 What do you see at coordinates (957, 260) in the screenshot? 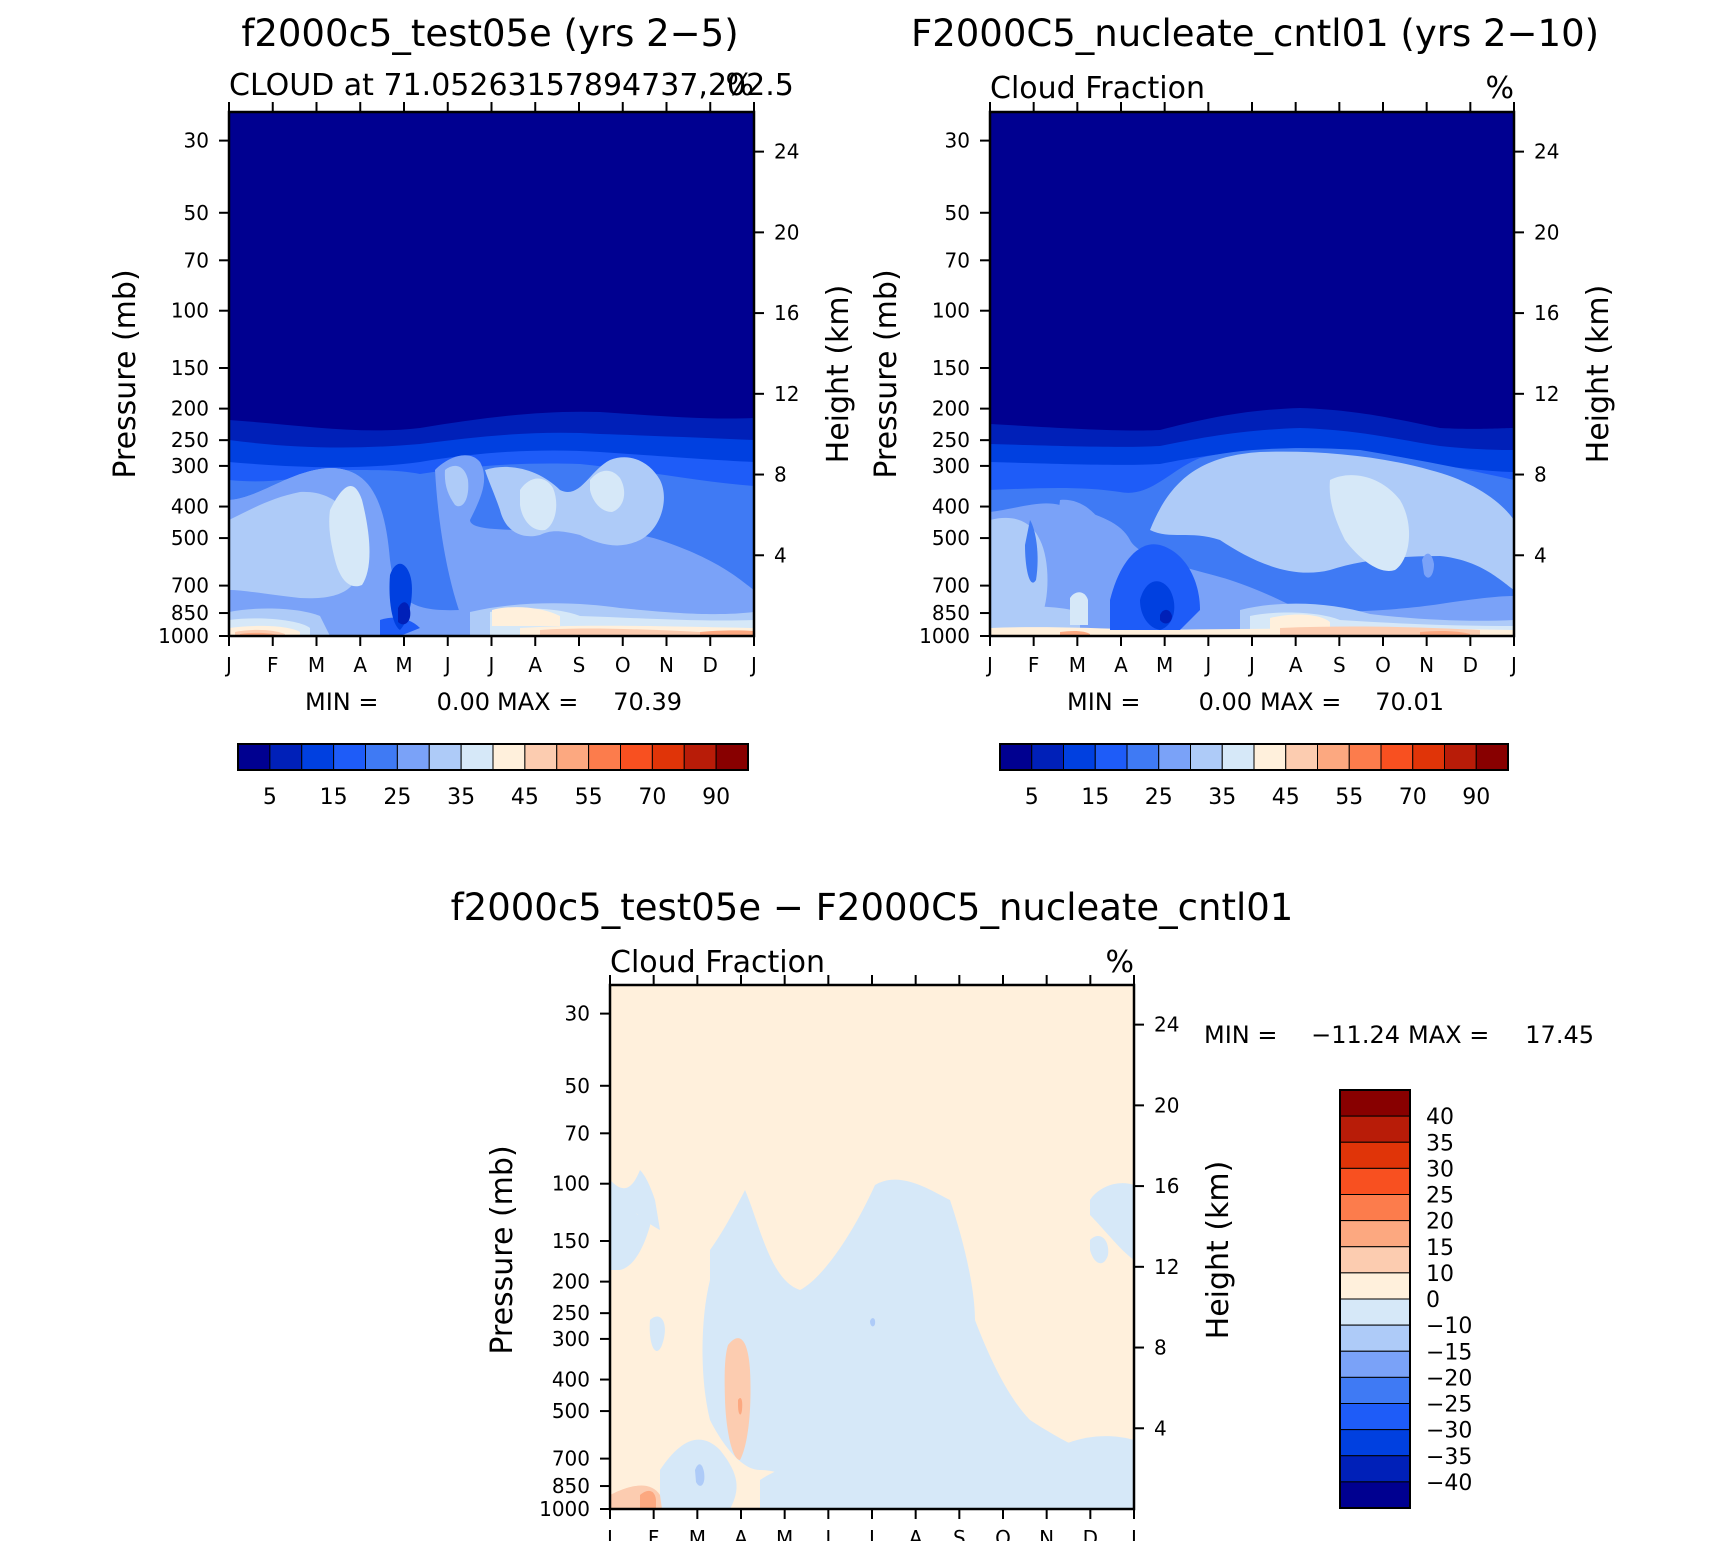
I see `y-tick-label: 70` at bounding box center [957, 260].